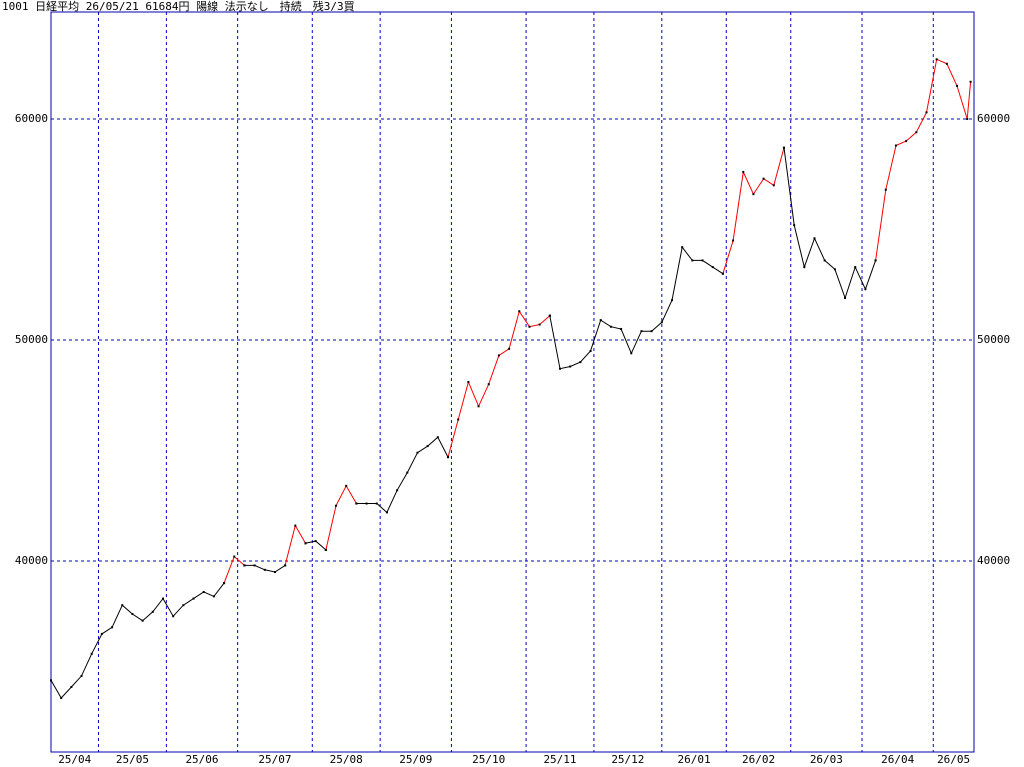 This screenshot has height=767, width=1024. I want to click on y-tick-label: 60000, so click(31, 118).